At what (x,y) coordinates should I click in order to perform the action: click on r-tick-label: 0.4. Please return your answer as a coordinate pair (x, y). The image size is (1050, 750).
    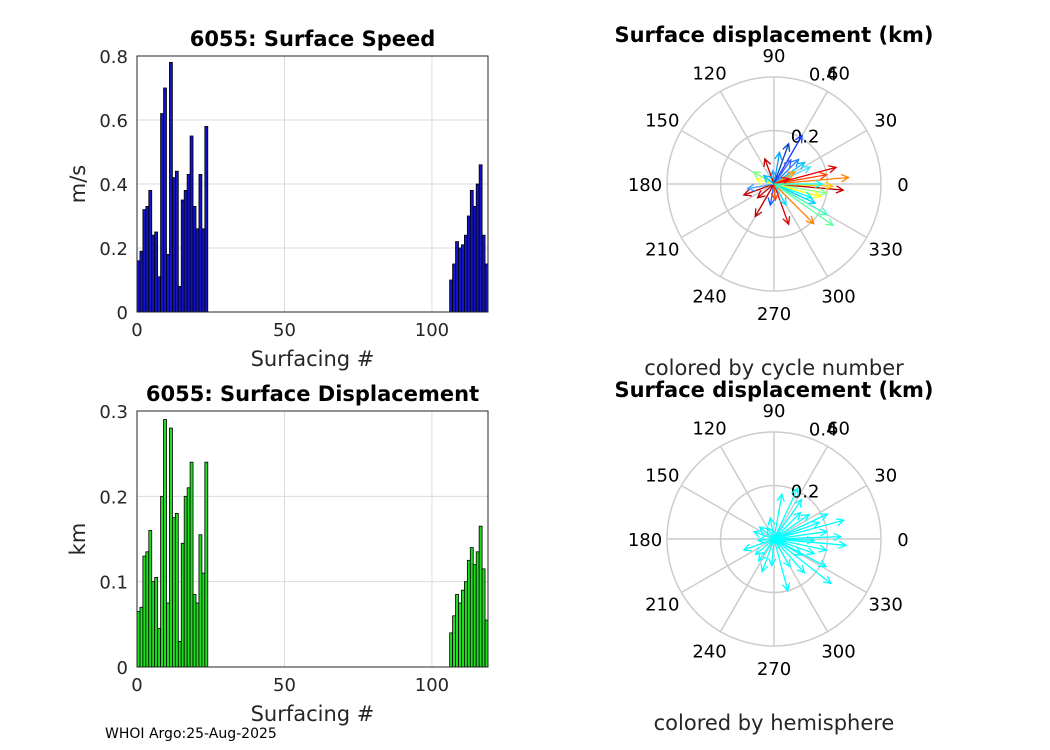
    Looking at the image, I should click on (823, 429).